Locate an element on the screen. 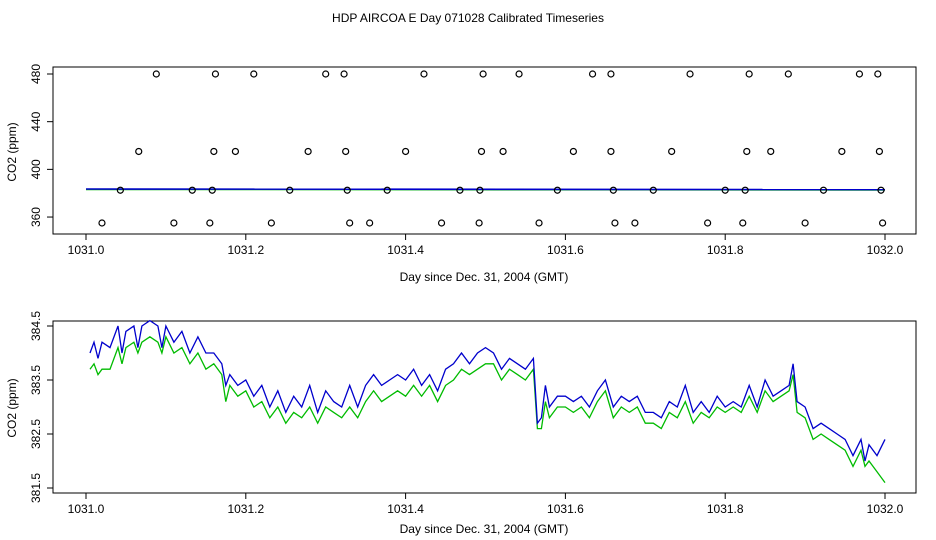 Image resolution: width=936 pixels, height=540 pixels. bottom-y-axis-label: CO2 (ppm) is located at coordinates (12, 407).